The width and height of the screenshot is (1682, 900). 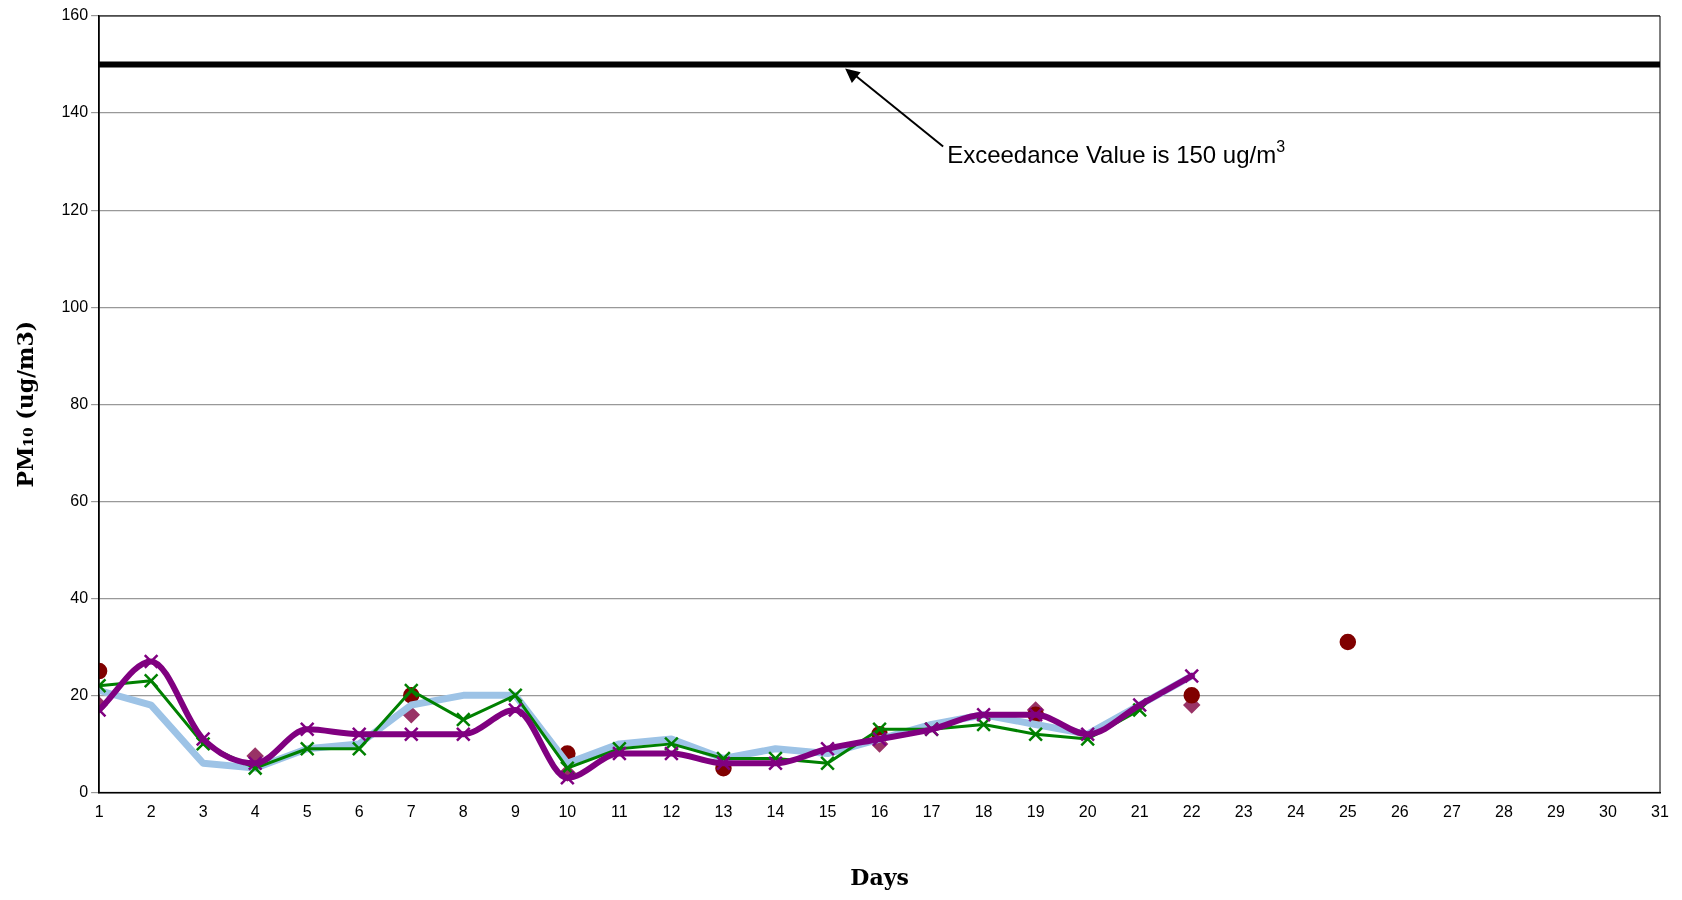 What do you see at coordinates (931, 812) in the screenshot?
I see `x-tick-label: 17` at bounding box center [931, 812].